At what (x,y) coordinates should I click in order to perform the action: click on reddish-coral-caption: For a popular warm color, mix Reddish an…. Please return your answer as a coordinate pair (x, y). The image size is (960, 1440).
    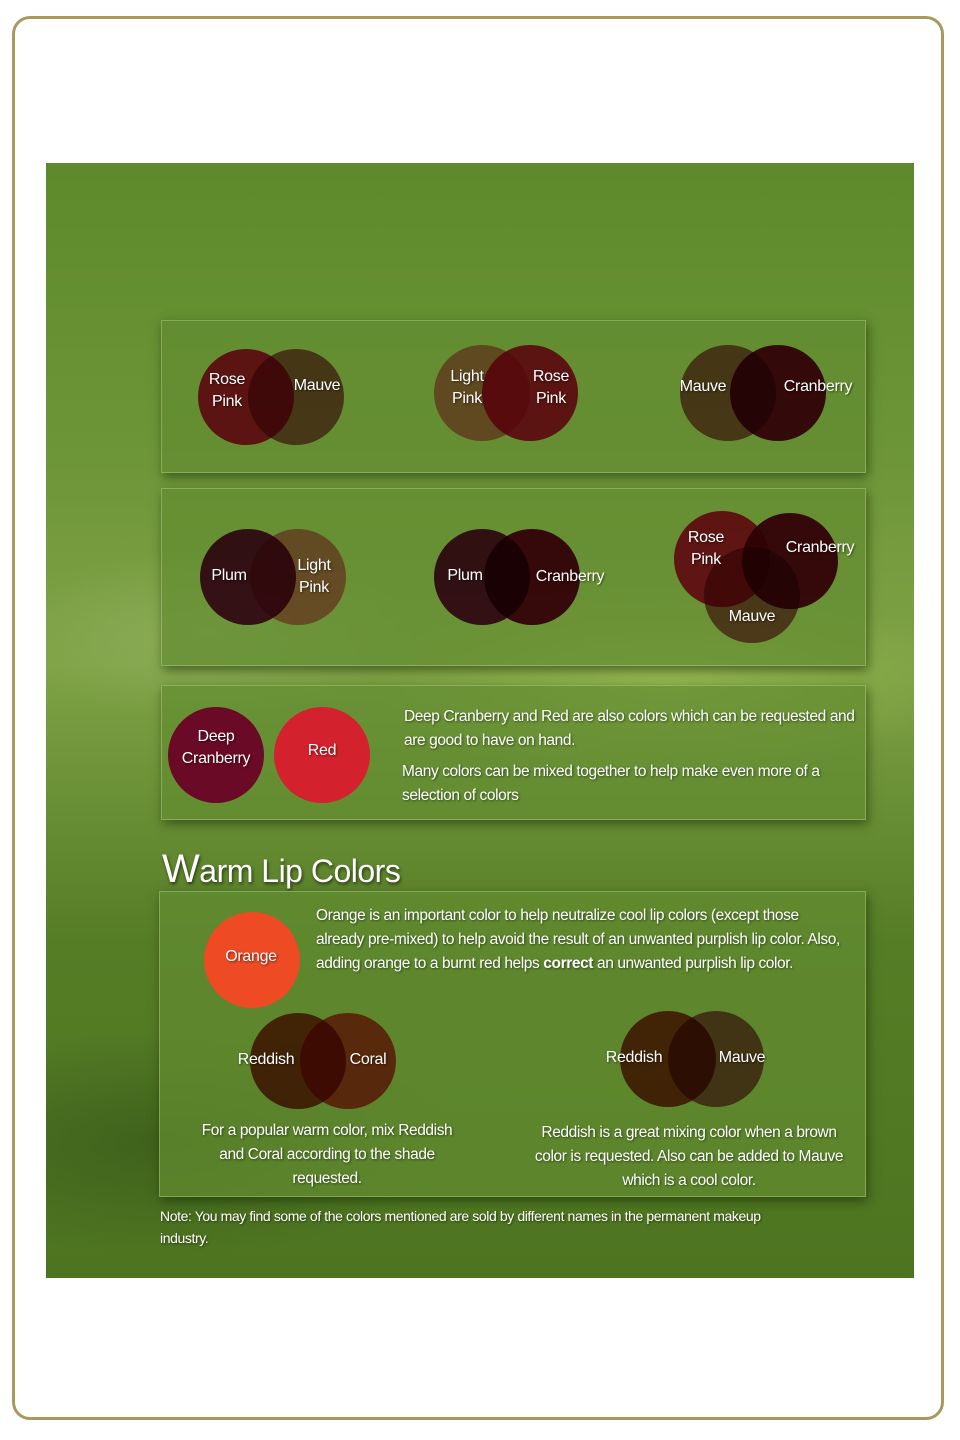
    Looking at the image, I should click on (327, 1154).